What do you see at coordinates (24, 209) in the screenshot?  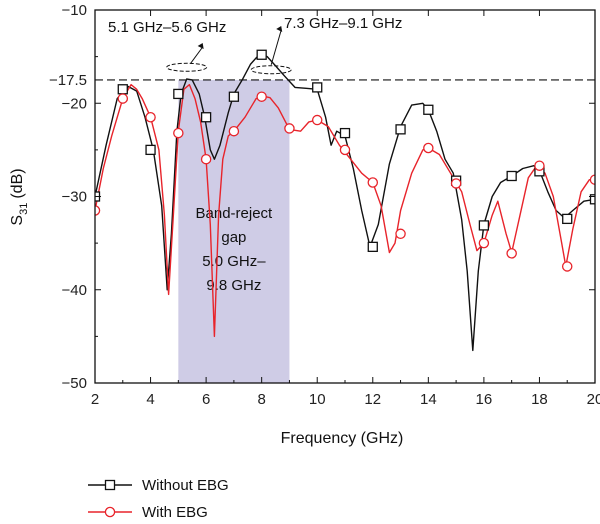 I see `y-axis-label-sub: 31` at bounding box center [24, 209].